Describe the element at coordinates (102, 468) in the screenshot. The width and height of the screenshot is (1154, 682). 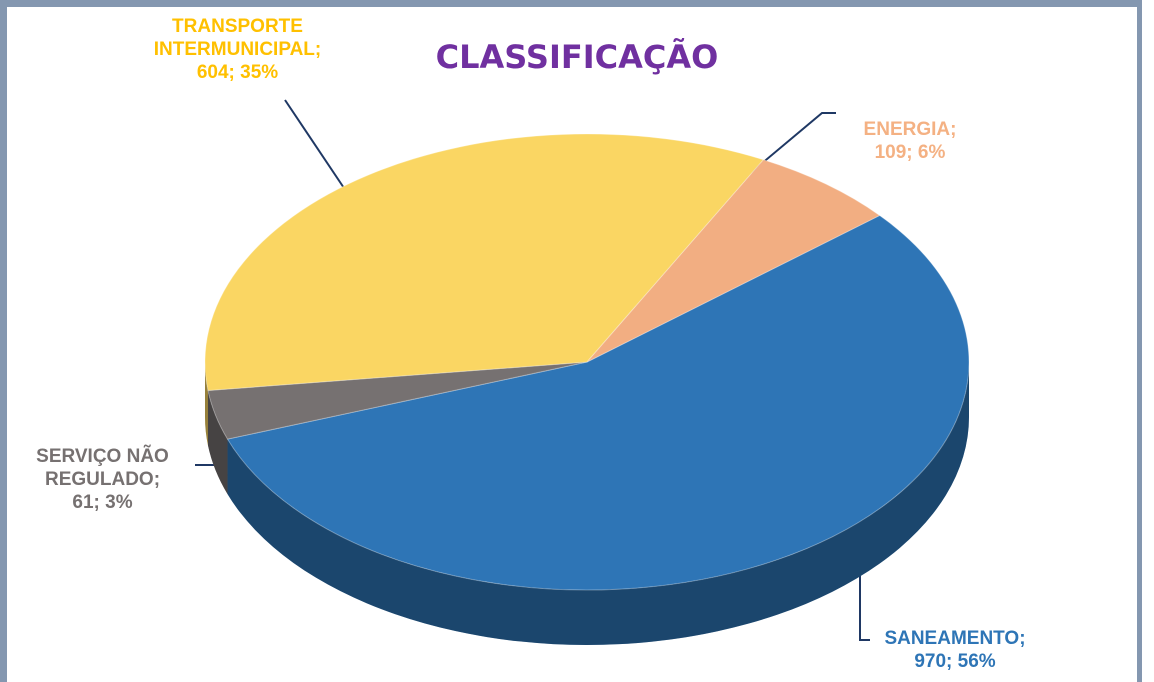
I see `label-category: SERVIÇO NÃO REGULADO;` at that location.